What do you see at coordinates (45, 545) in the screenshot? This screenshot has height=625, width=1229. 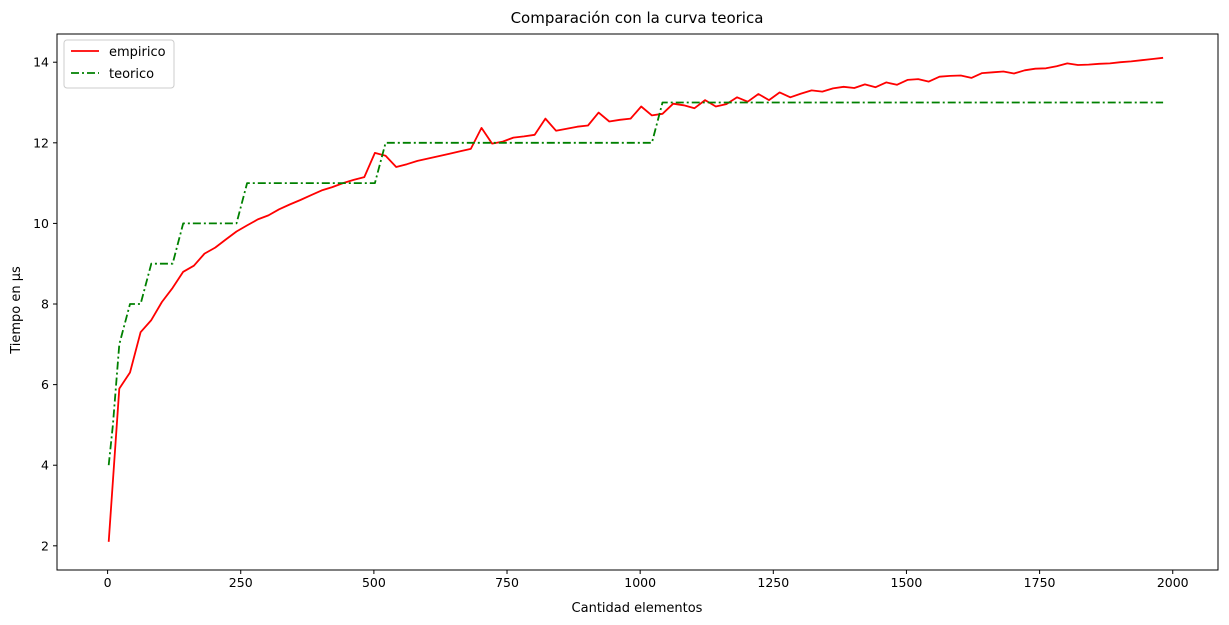 I see `y-tick-label: 2` at bounding box center [45, 545].